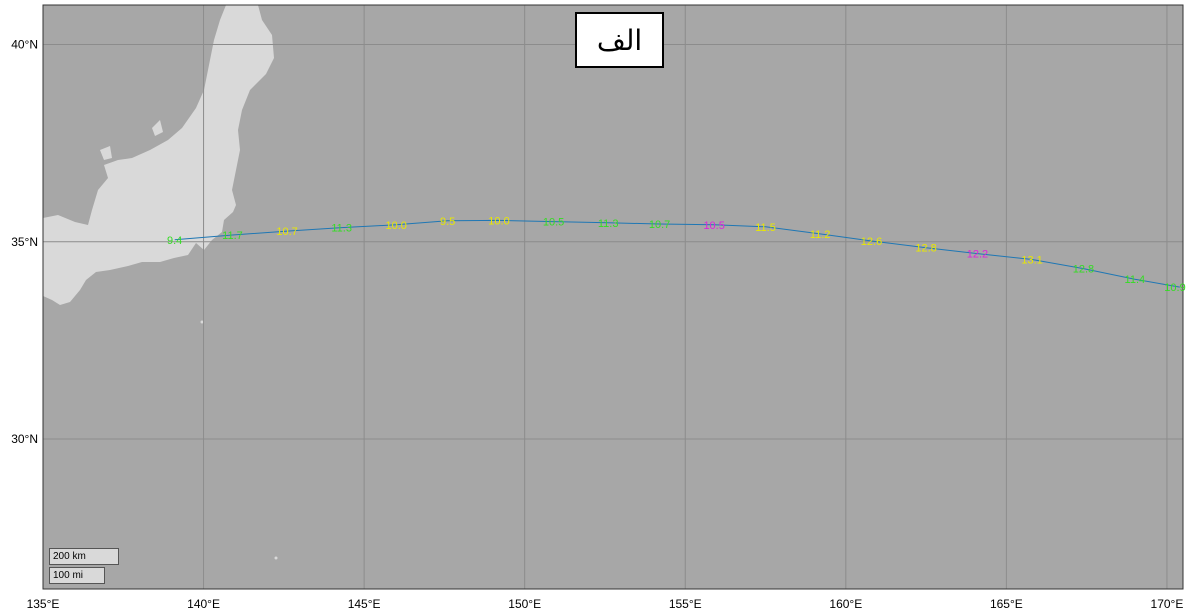 This screenshot has width=1195, height=614. I want to click on track-point-label: 9.5, so click(447, 222).